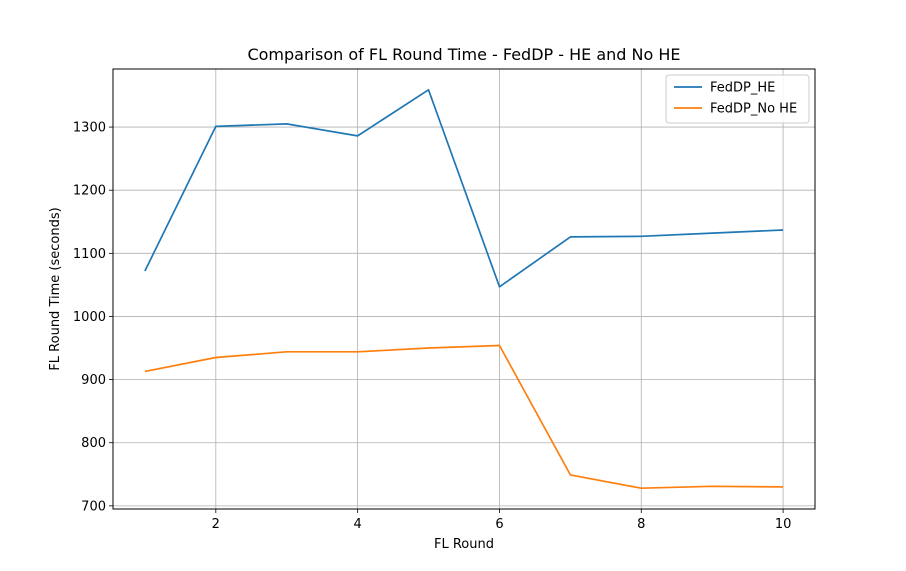 Image resolution: width=906 pixels, height=571 pixels. Describe the element at coordinates (55, 288) in the screenshot. I see `y-axis-label: FL Round Time (seconds)` at that location.